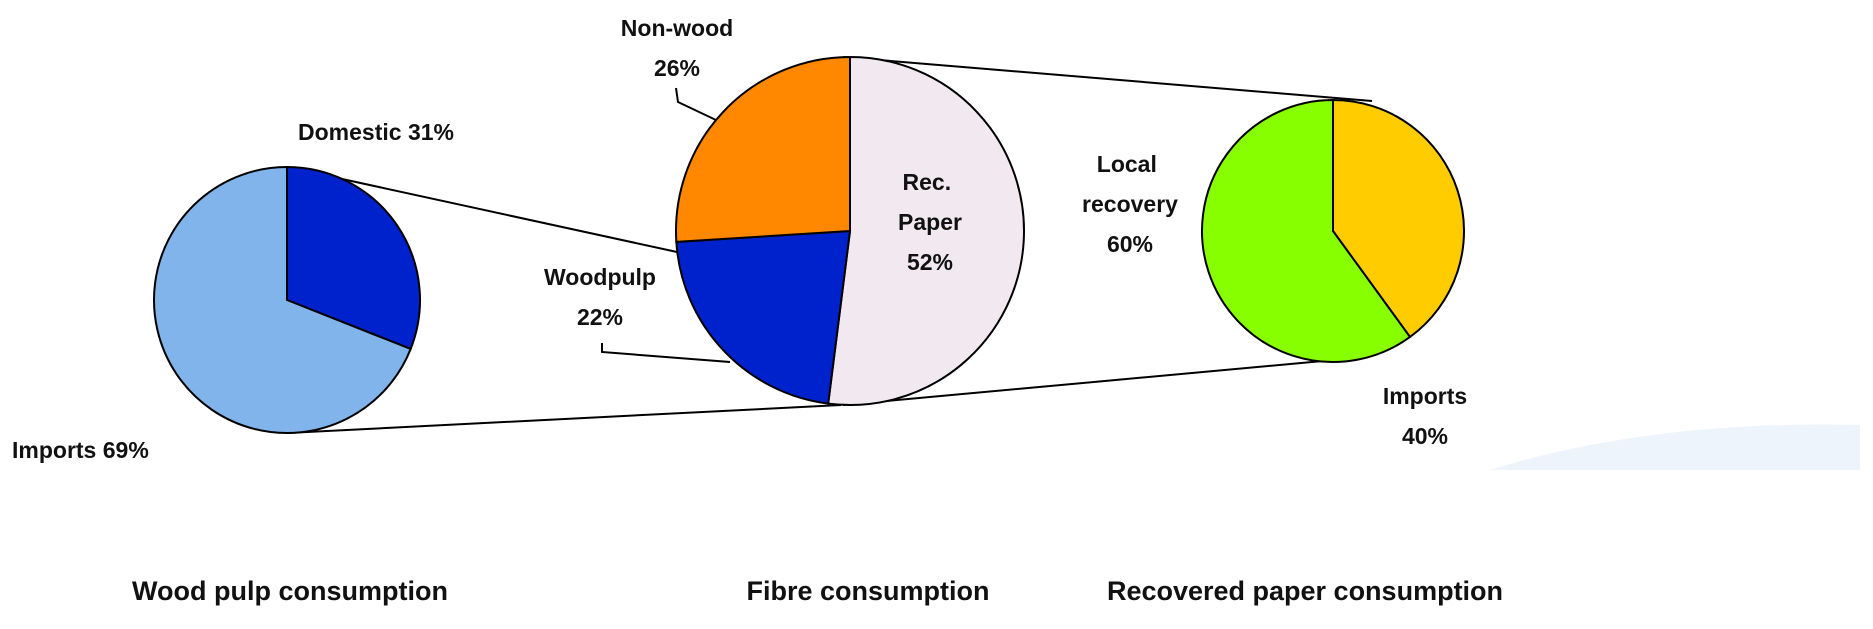  I want to click on slice-name-line: Non-wood, so click(677, 28).